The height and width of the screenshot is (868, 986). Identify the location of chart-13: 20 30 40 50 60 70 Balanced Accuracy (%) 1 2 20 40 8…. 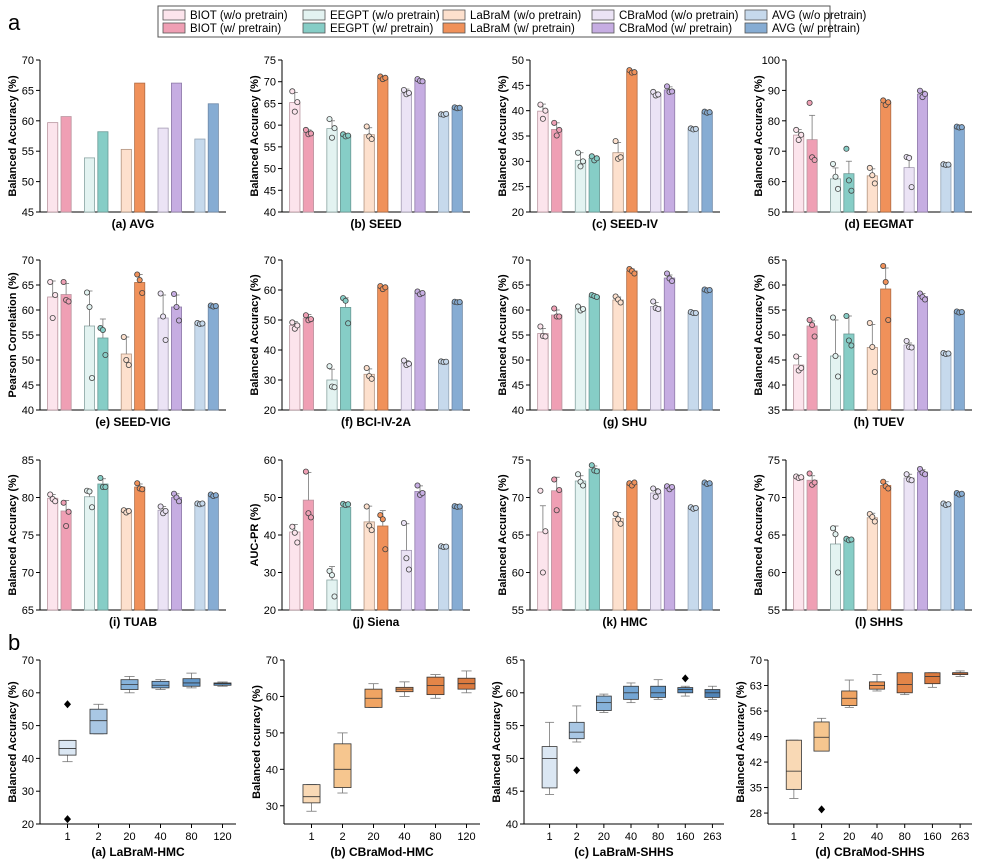
(121, 757).